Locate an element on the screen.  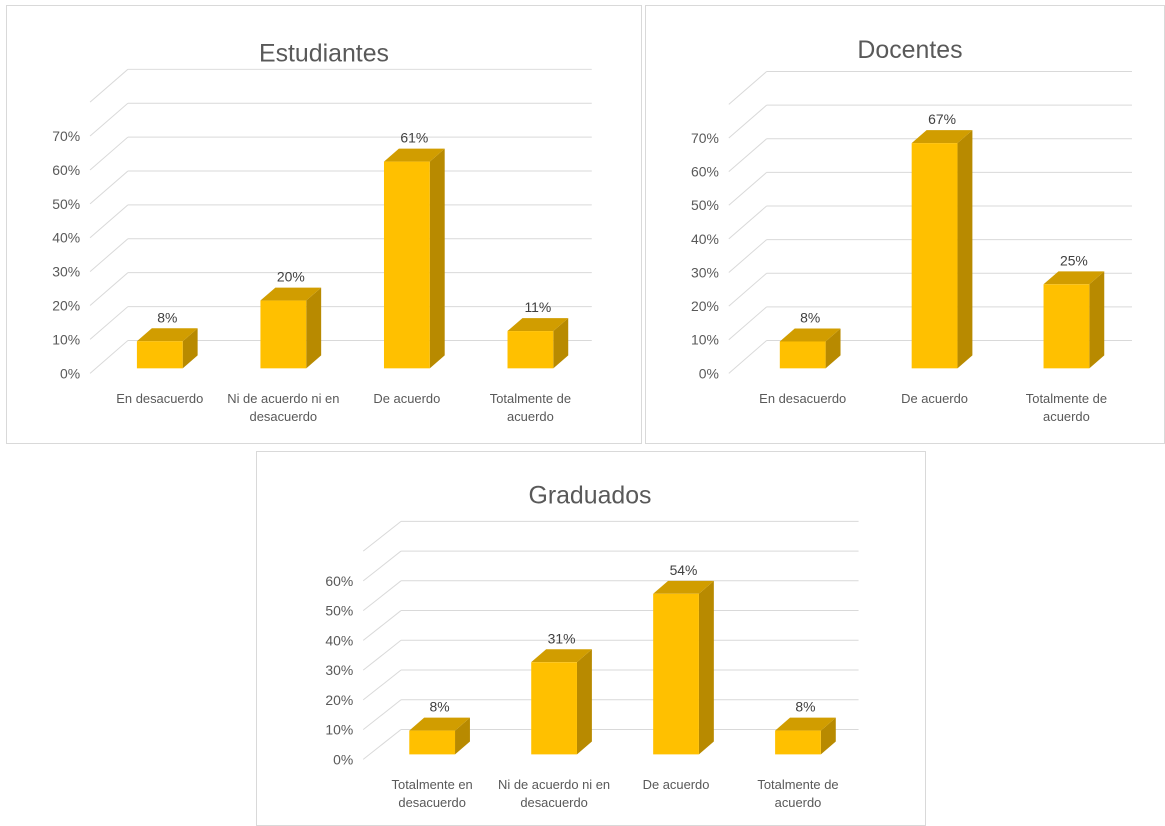
chart-title-estudiantes: Estudiantes is located at coordinates (324, 54).